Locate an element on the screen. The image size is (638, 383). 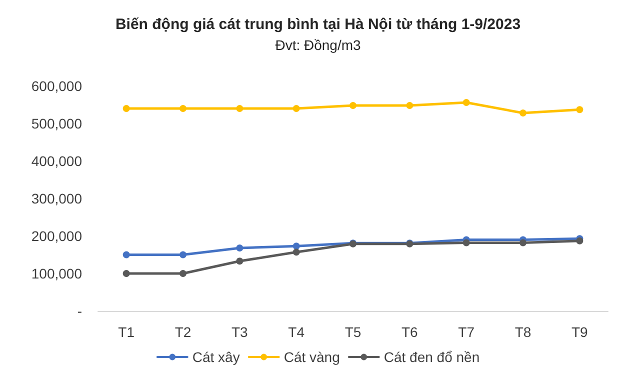
x-tick-label: T5 is located at coordinates (353, 332).